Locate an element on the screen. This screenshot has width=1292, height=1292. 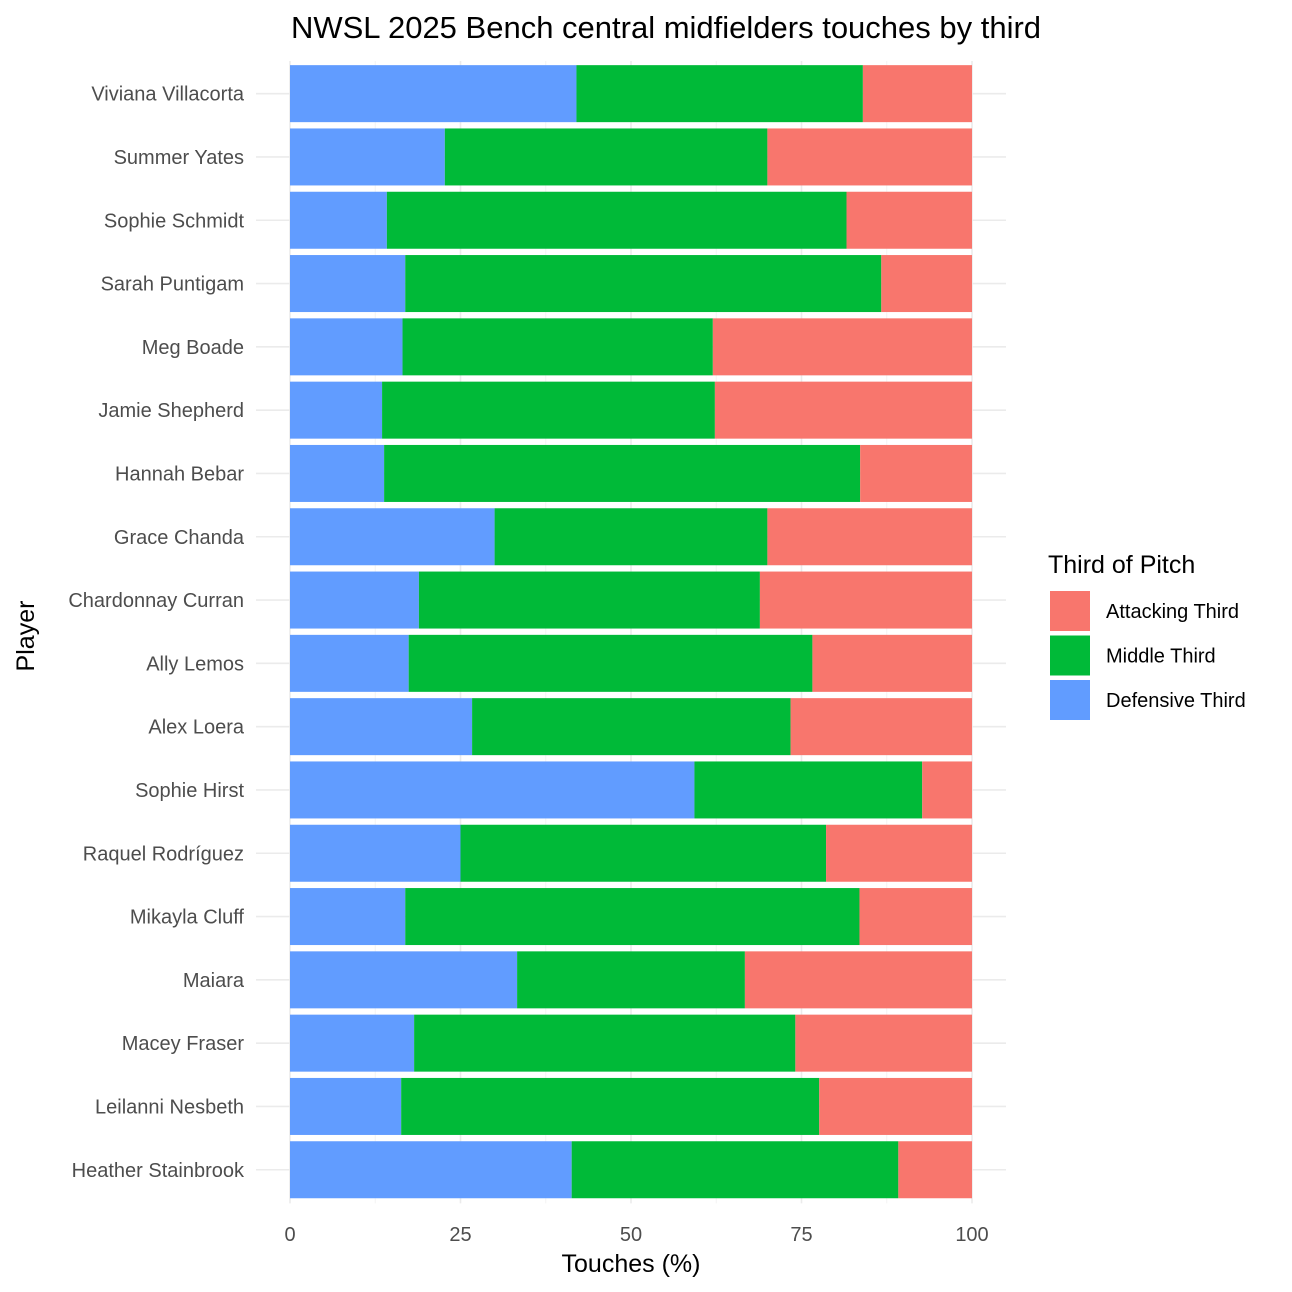
y-axis-title: Player is located at coordinates (26, 636).